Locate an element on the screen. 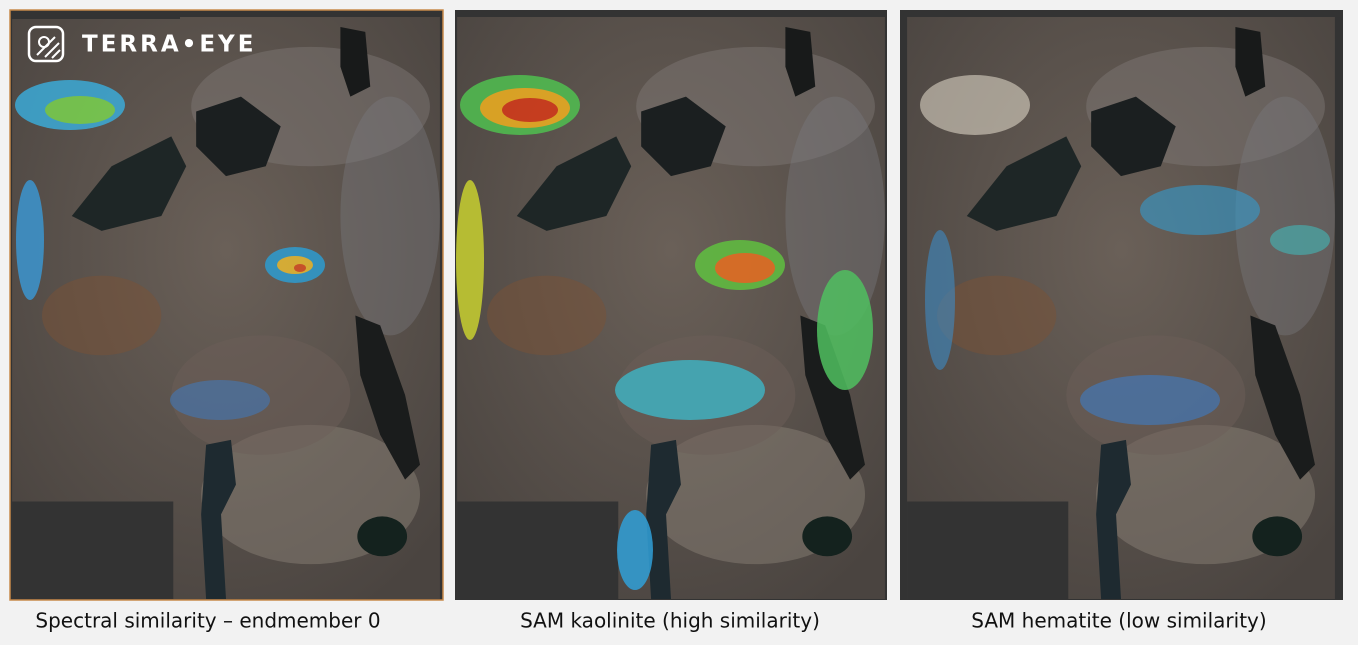  logo: TERRA•EYE is located at coordinates (141, 44).